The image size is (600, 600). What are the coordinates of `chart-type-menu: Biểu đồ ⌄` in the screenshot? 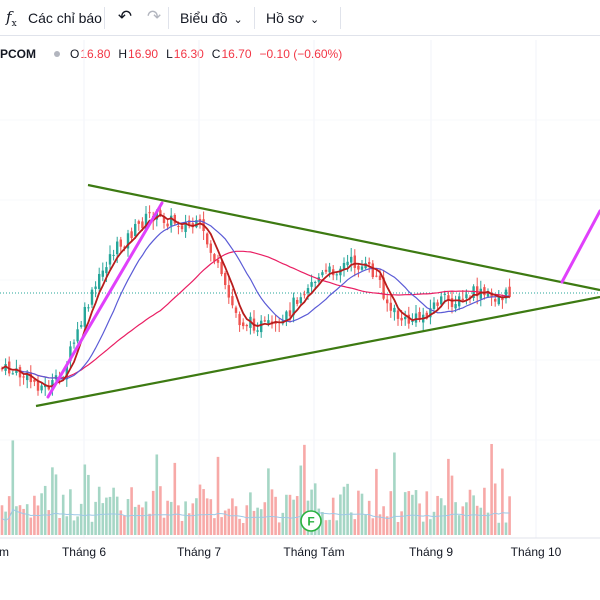 It's located at (211, 18).